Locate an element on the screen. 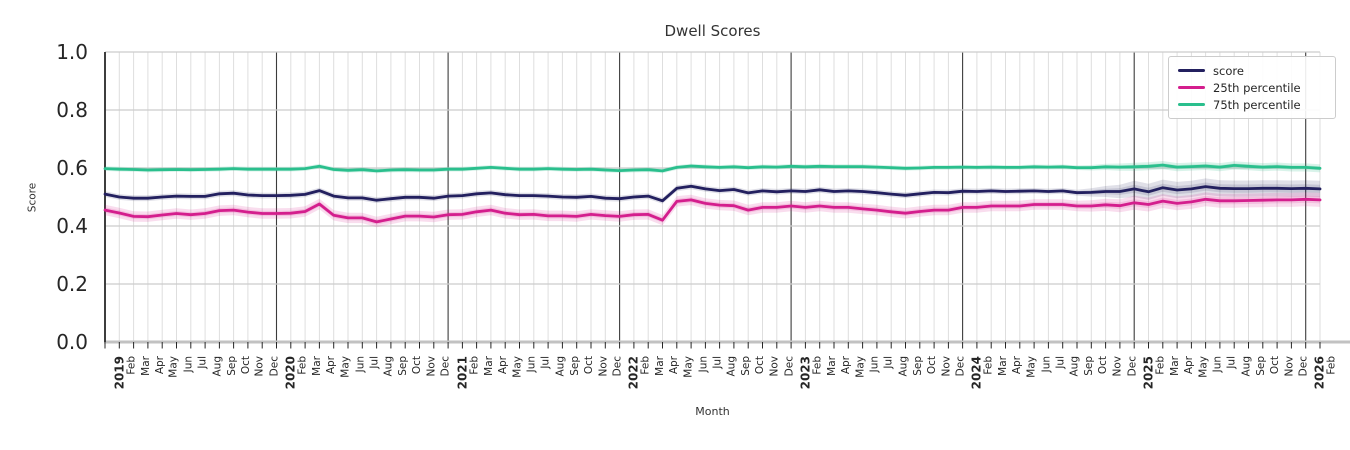 The image size is (1350, 450). y-tick-label: 0.0 is located at coordinates (72, 342).